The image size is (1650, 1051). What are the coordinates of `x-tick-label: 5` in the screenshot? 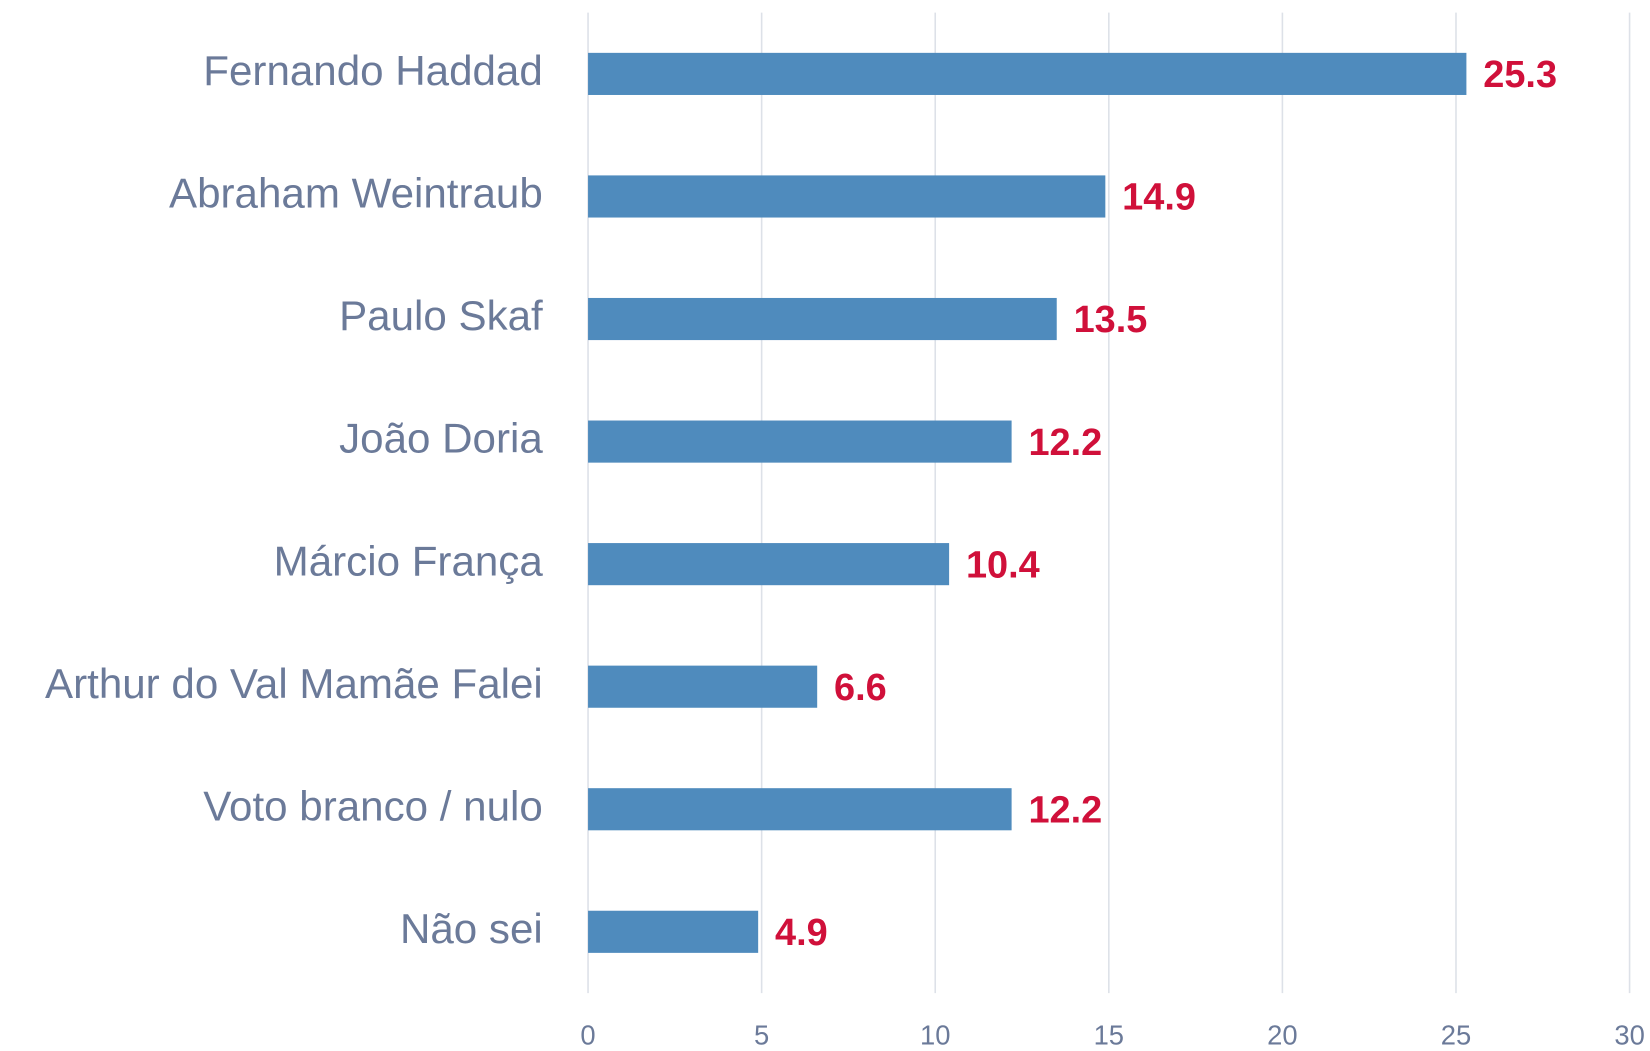 It's located at (761, 1035).